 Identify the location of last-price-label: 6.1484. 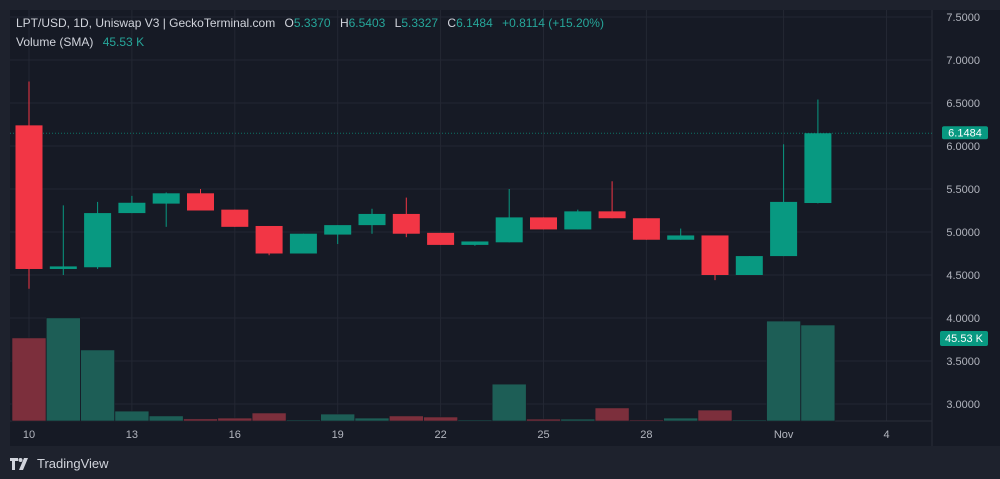
(965, 134).